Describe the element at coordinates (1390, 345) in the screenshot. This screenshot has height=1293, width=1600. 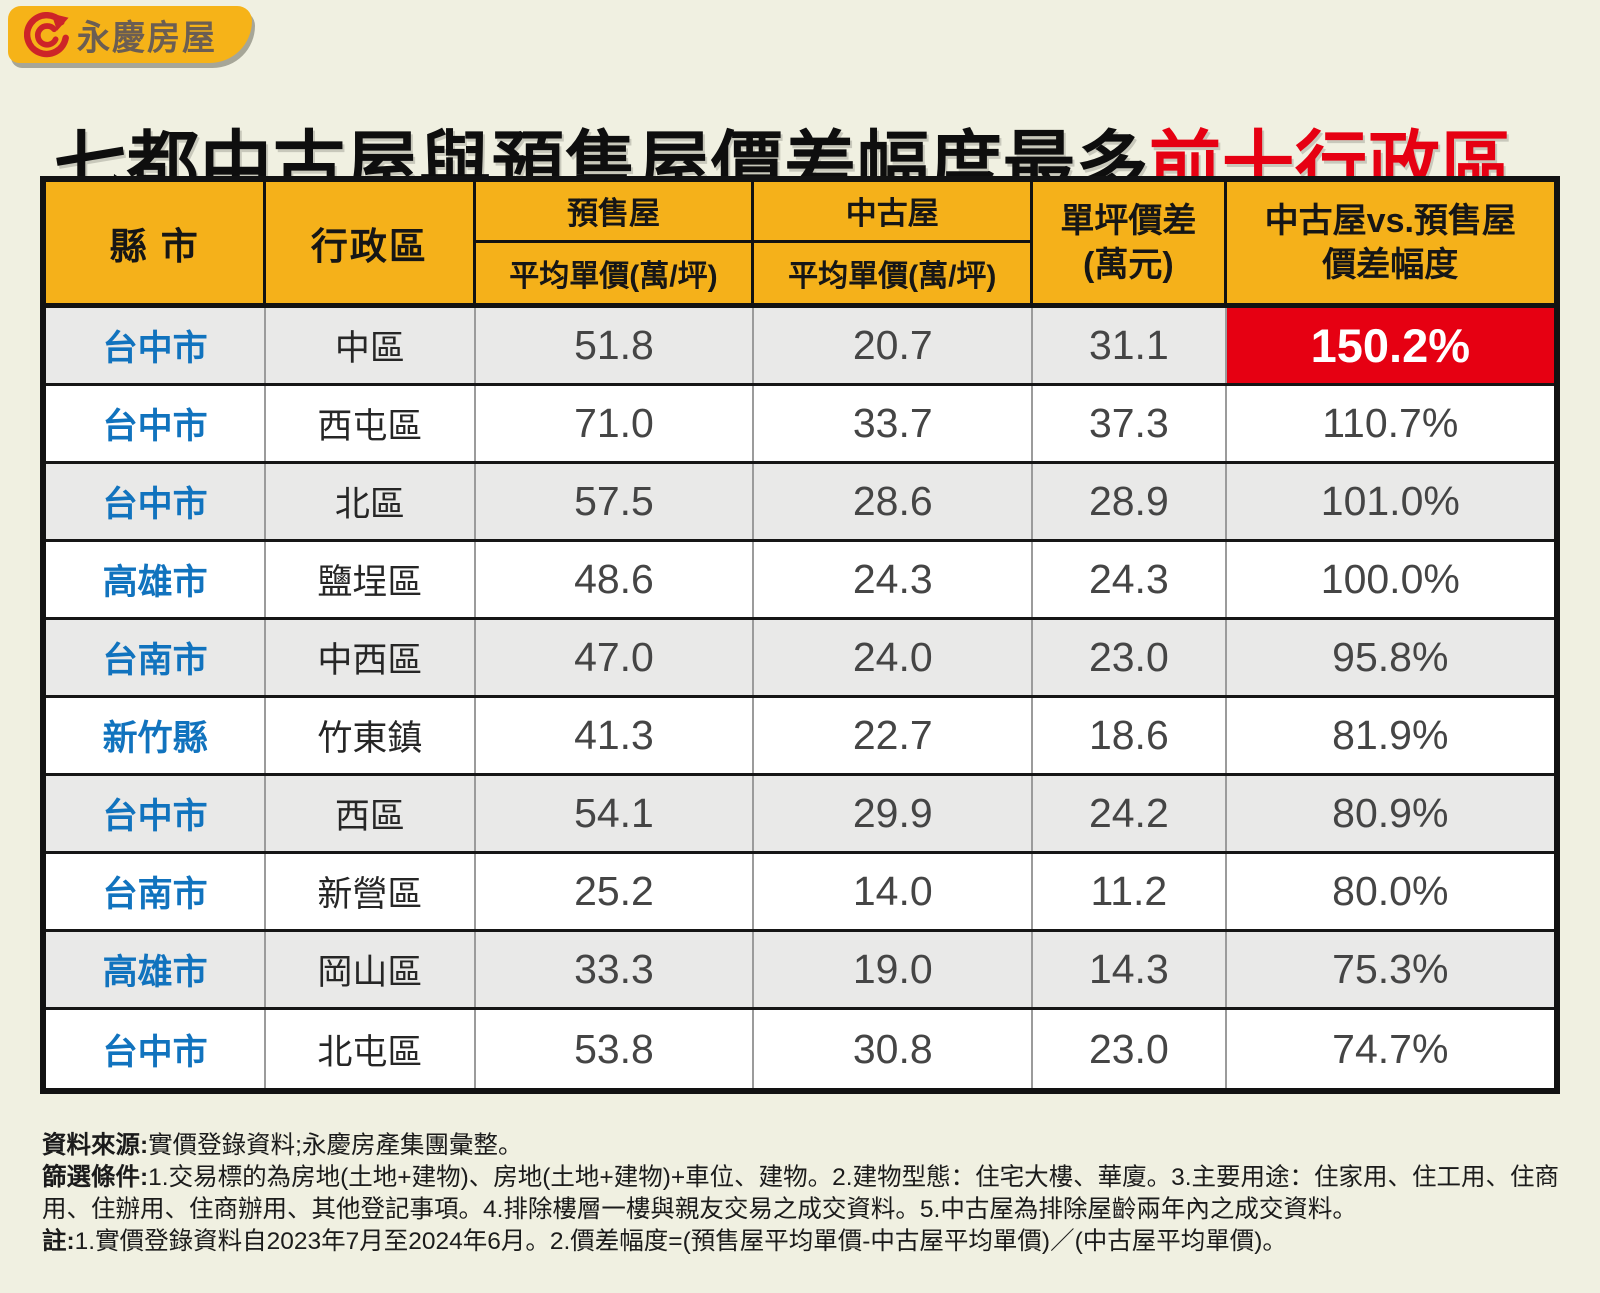
I see `pct-cell: 150.2%` at that location.